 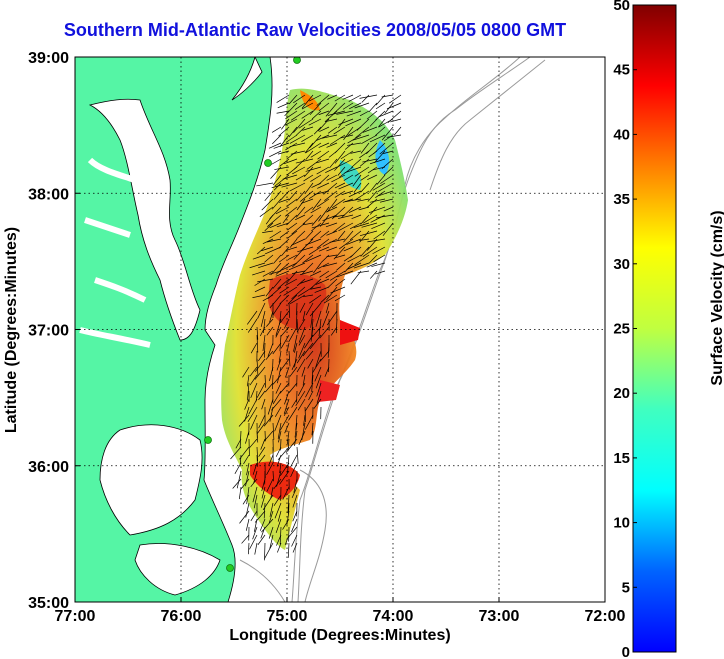 What do you see at coordinates (621, 199) in the screenshot?
I see `colorbar-tick-label: 35` at bounding box center [621, 199].